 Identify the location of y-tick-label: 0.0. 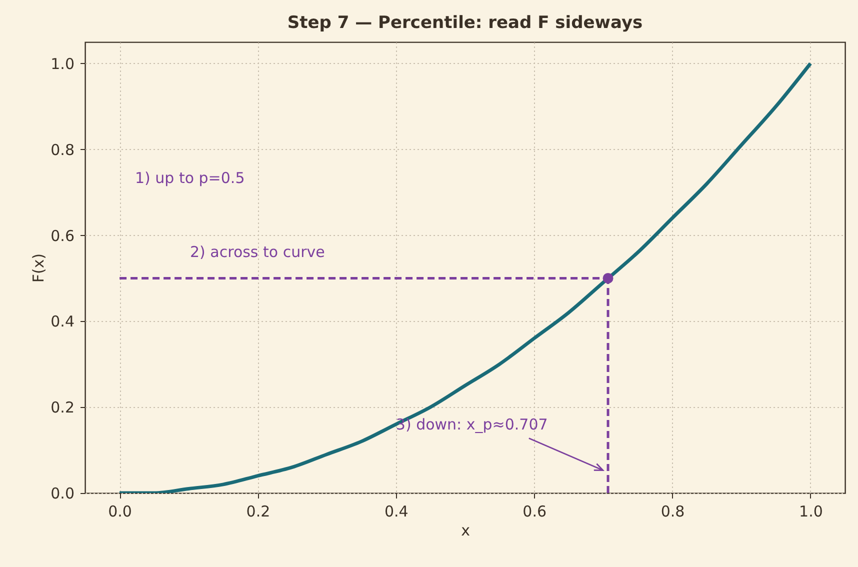
(62, 493).